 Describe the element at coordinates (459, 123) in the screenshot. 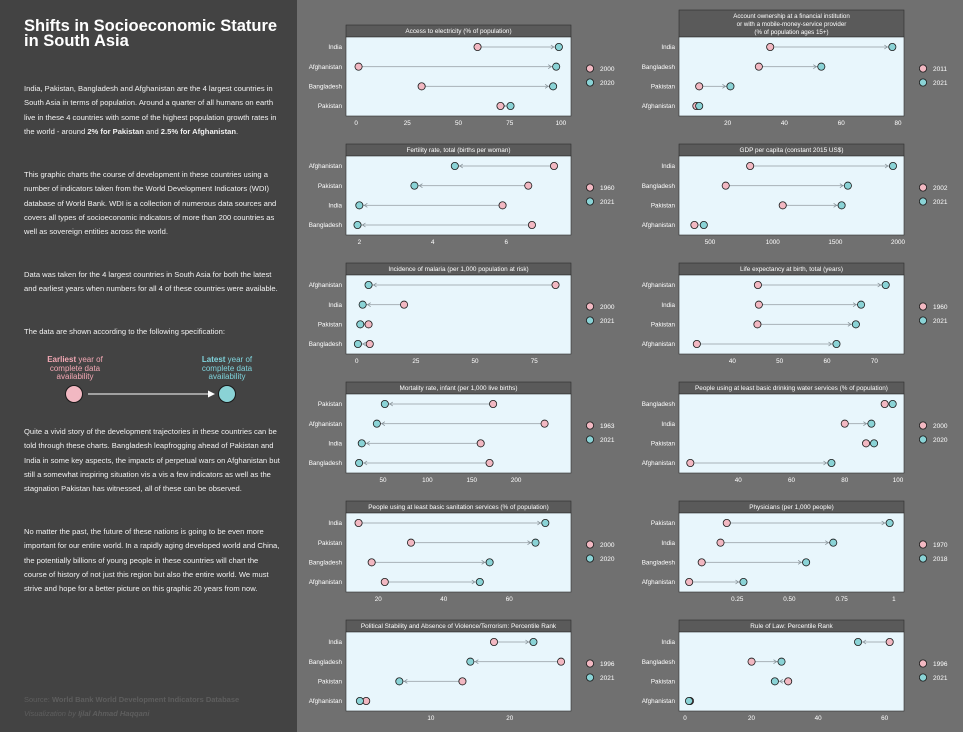

I see `x-tick-label: 50` at that location.